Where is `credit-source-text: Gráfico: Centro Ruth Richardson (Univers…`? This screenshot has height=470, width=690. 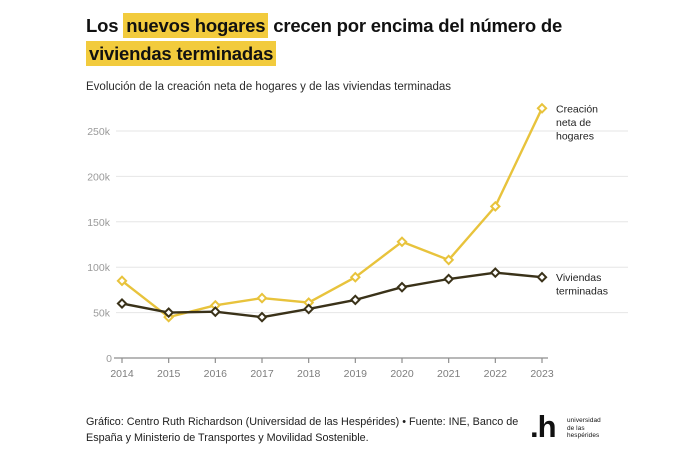 credit-source-text: Gráfico: Centro Ruth Richardson (Univers… is located at coordinates (302, 430).